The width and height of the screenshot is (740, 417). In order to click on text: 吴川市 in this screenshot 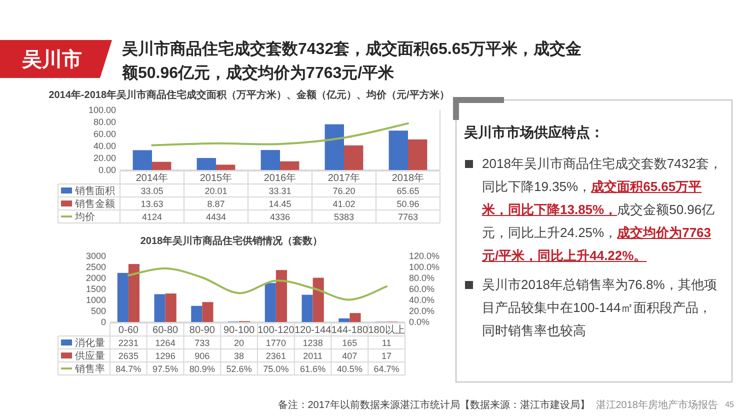, I will do `click(51, 59)`.